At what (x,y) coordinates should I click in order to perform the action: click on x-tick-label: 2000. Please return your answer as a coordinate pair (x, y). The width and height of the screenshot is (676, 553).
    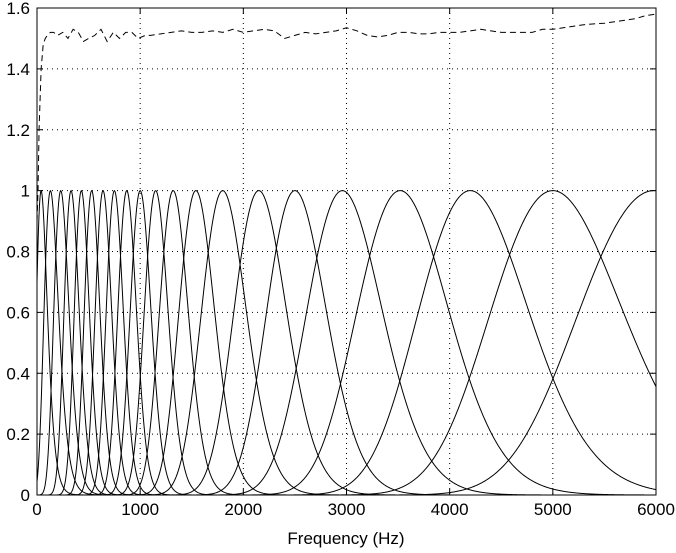
    Looking at the image, I should click on (243, 509).